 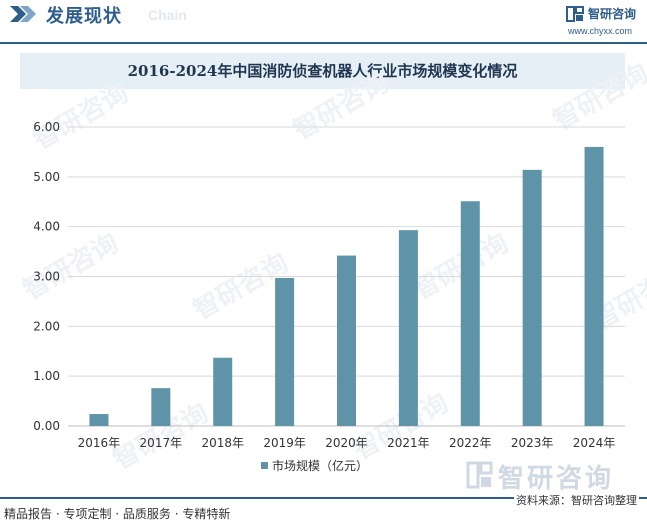 What do you see at coordinates (46, 227) in the screenshot?
I see `y-tick-label: 4.00` at bounding box center [46, 227].